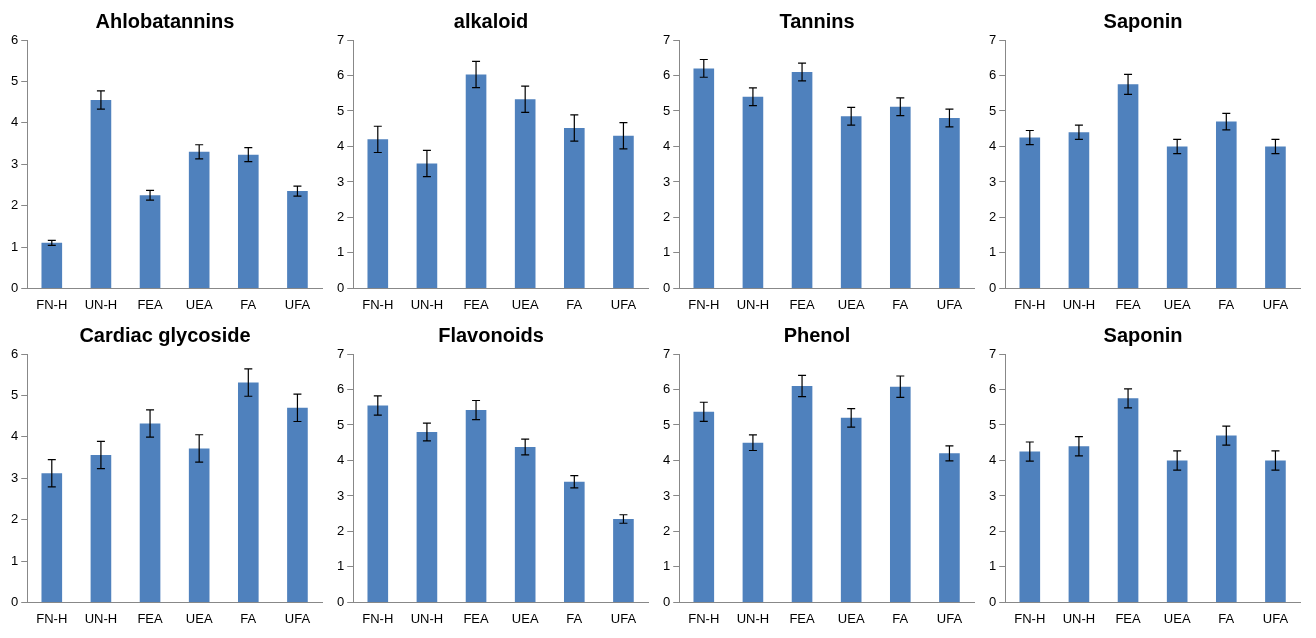 The height and width of the screenshot is (638, 1316). Describe the element at coordinates (491, 334) in the screenshot. I see `chart-title: Flavonoids` at that location.